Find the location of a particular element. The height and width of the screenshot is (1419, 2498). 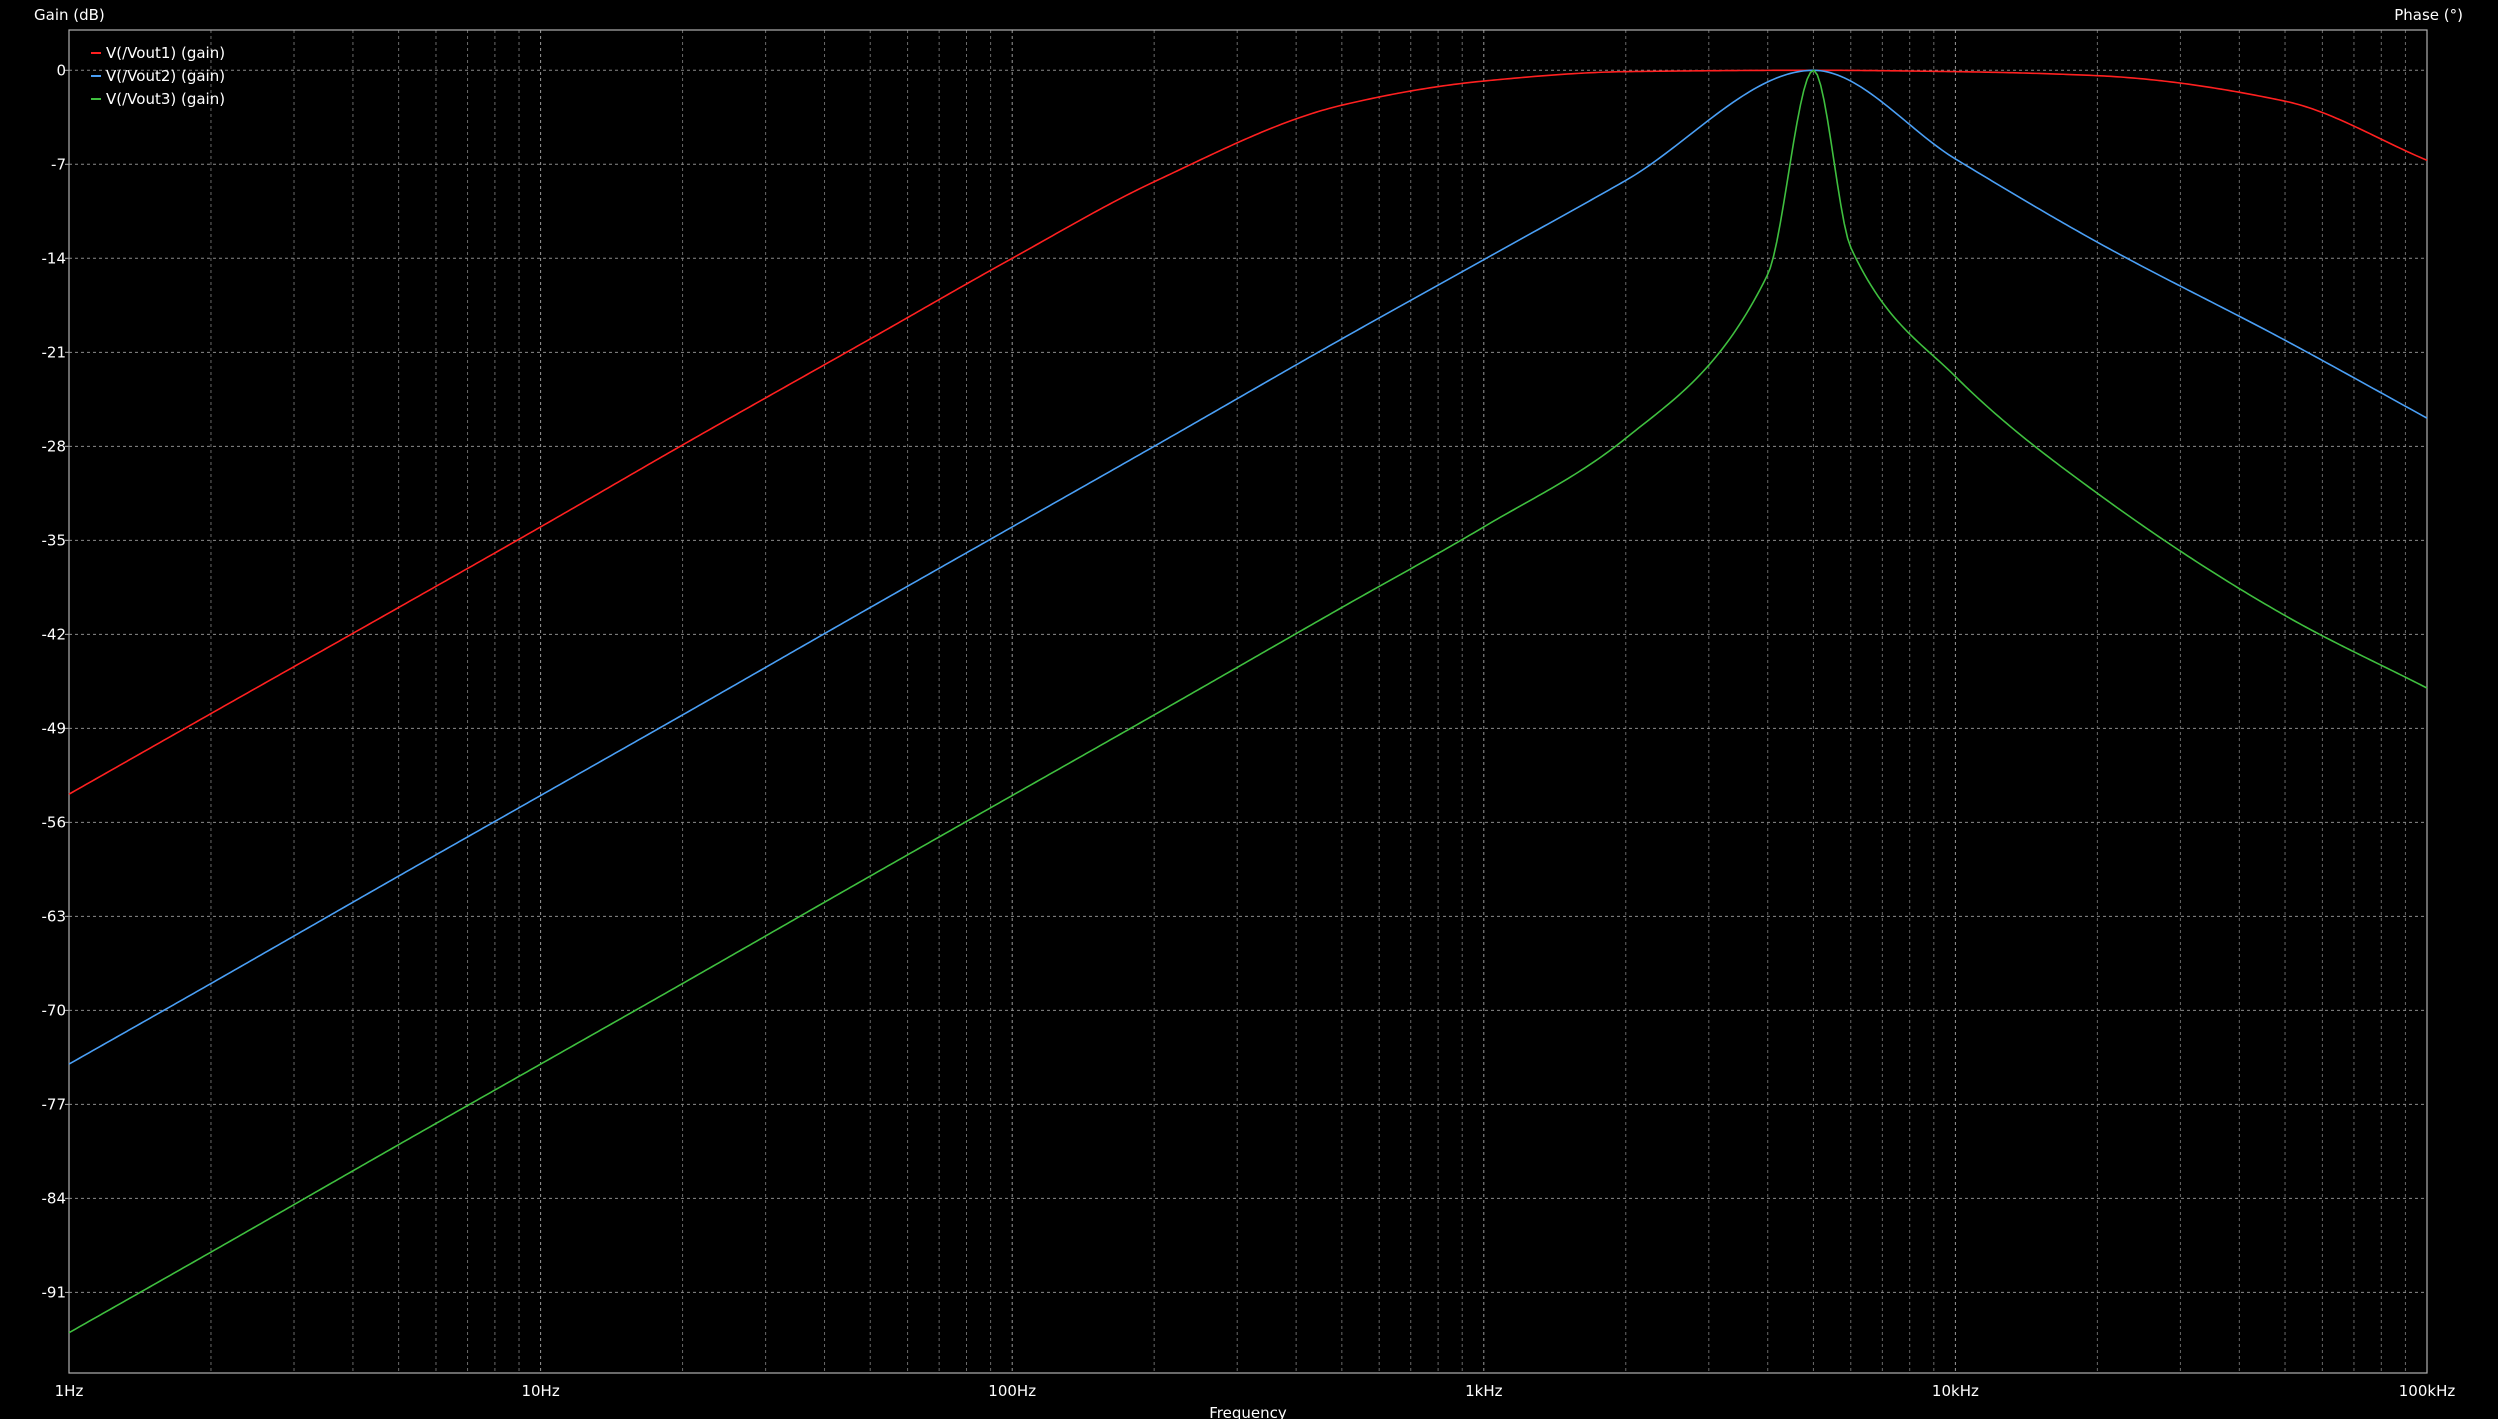

x-tick-labels: 1Hz 10Hz 100Hz 1kHz 10kHz 100kHz is located at coordinates (1255, 1391).